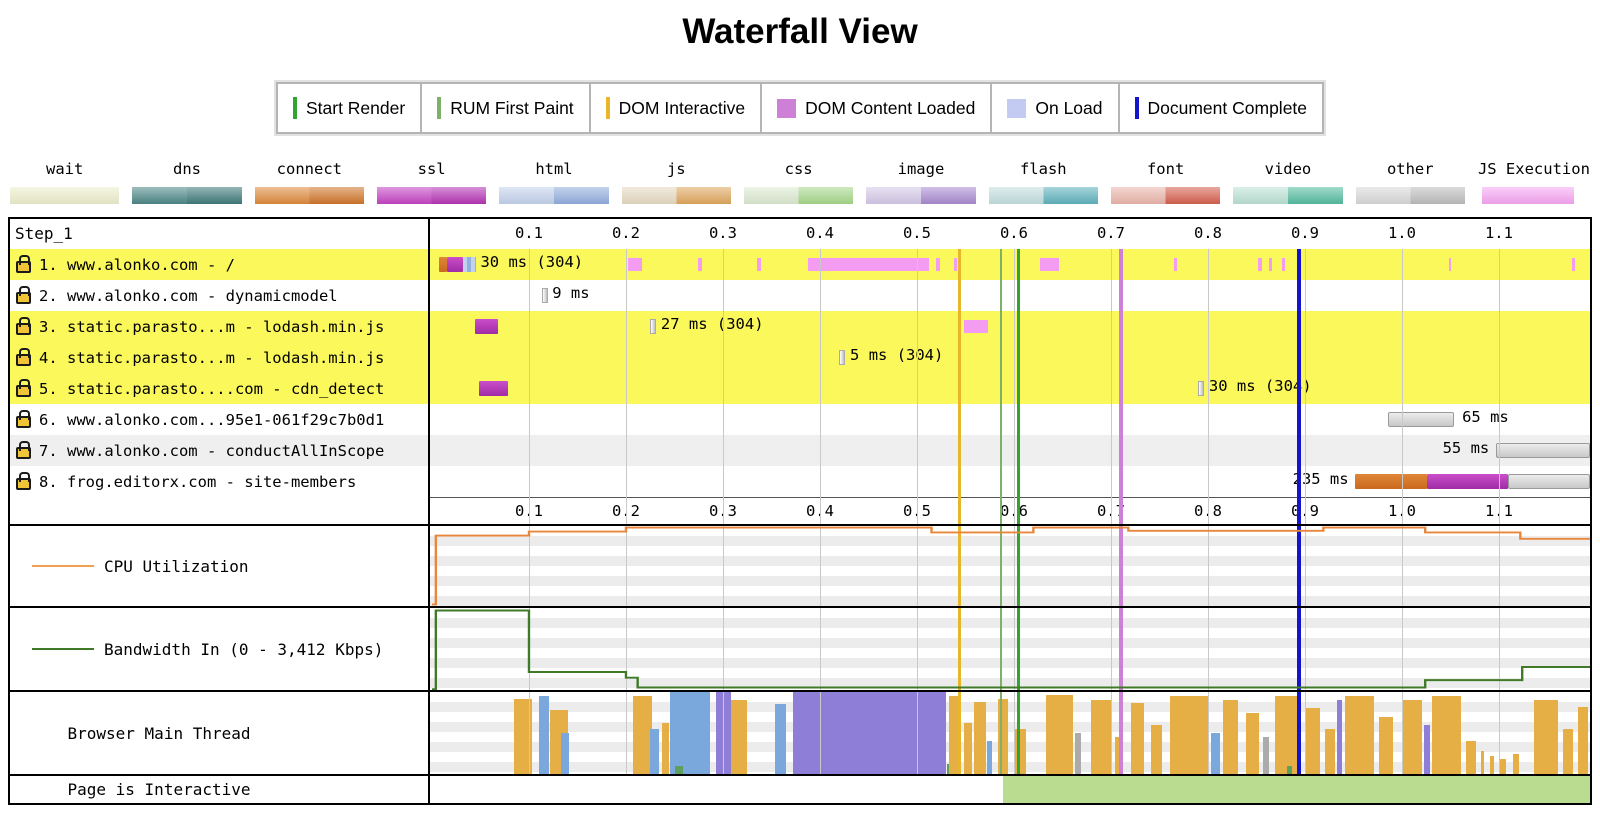 The image size is (1600, 819). What do you see at coordinates (1010, 357) in the screenshot?
I see `request-bar-row: 5 ms (304)` at bounding box center [1010, 357].